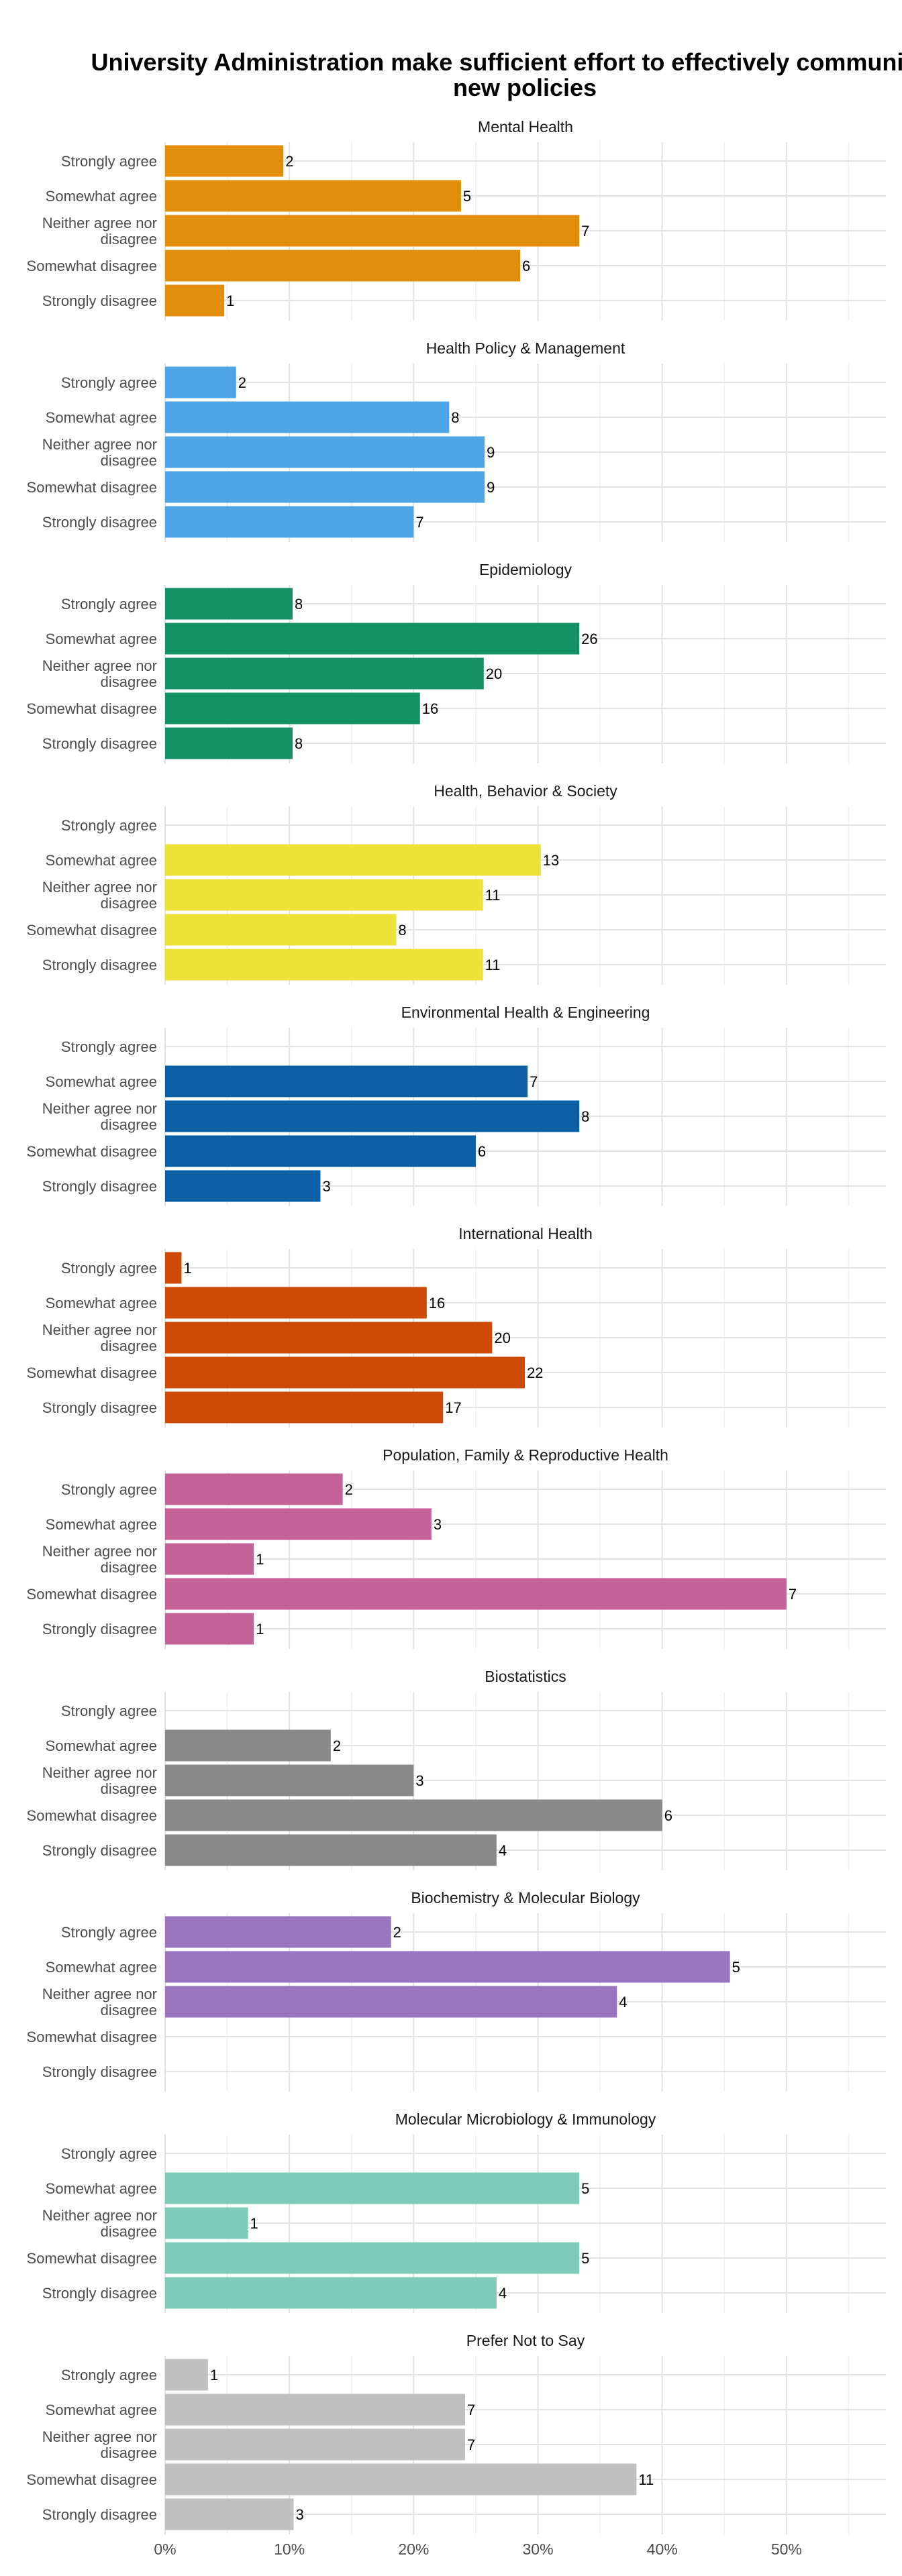 The width and height of the screenshot is (902, 2576). Describe the element at coordinates (299, 604) in the screenshot. I see `bar-value-label: 8` at that location.